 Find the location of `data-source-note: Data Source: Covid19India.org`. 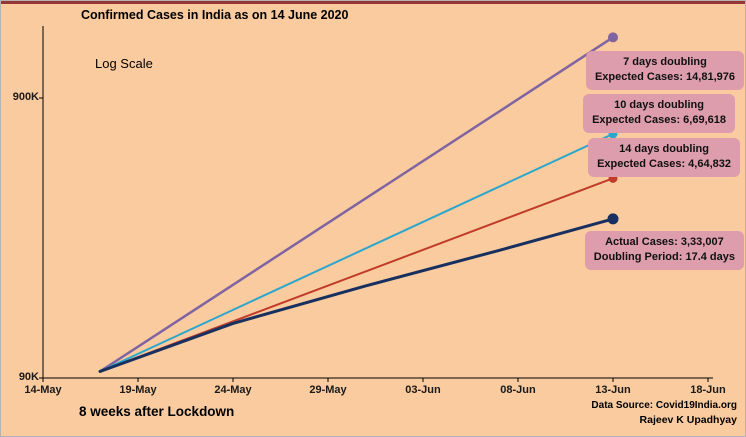

data-source-note: Data Source: Covid19India.org is located at coordinates (664, 405).